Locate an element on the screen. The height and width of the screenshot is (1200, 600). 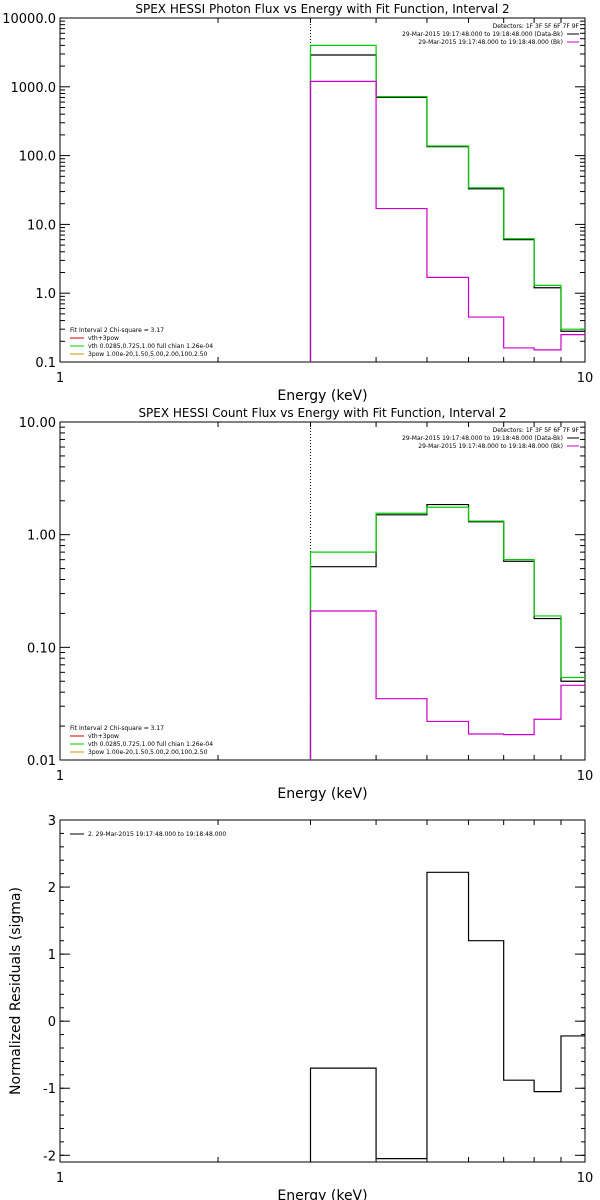
y-tick-label: 1 is located at coordinates (52, 955).